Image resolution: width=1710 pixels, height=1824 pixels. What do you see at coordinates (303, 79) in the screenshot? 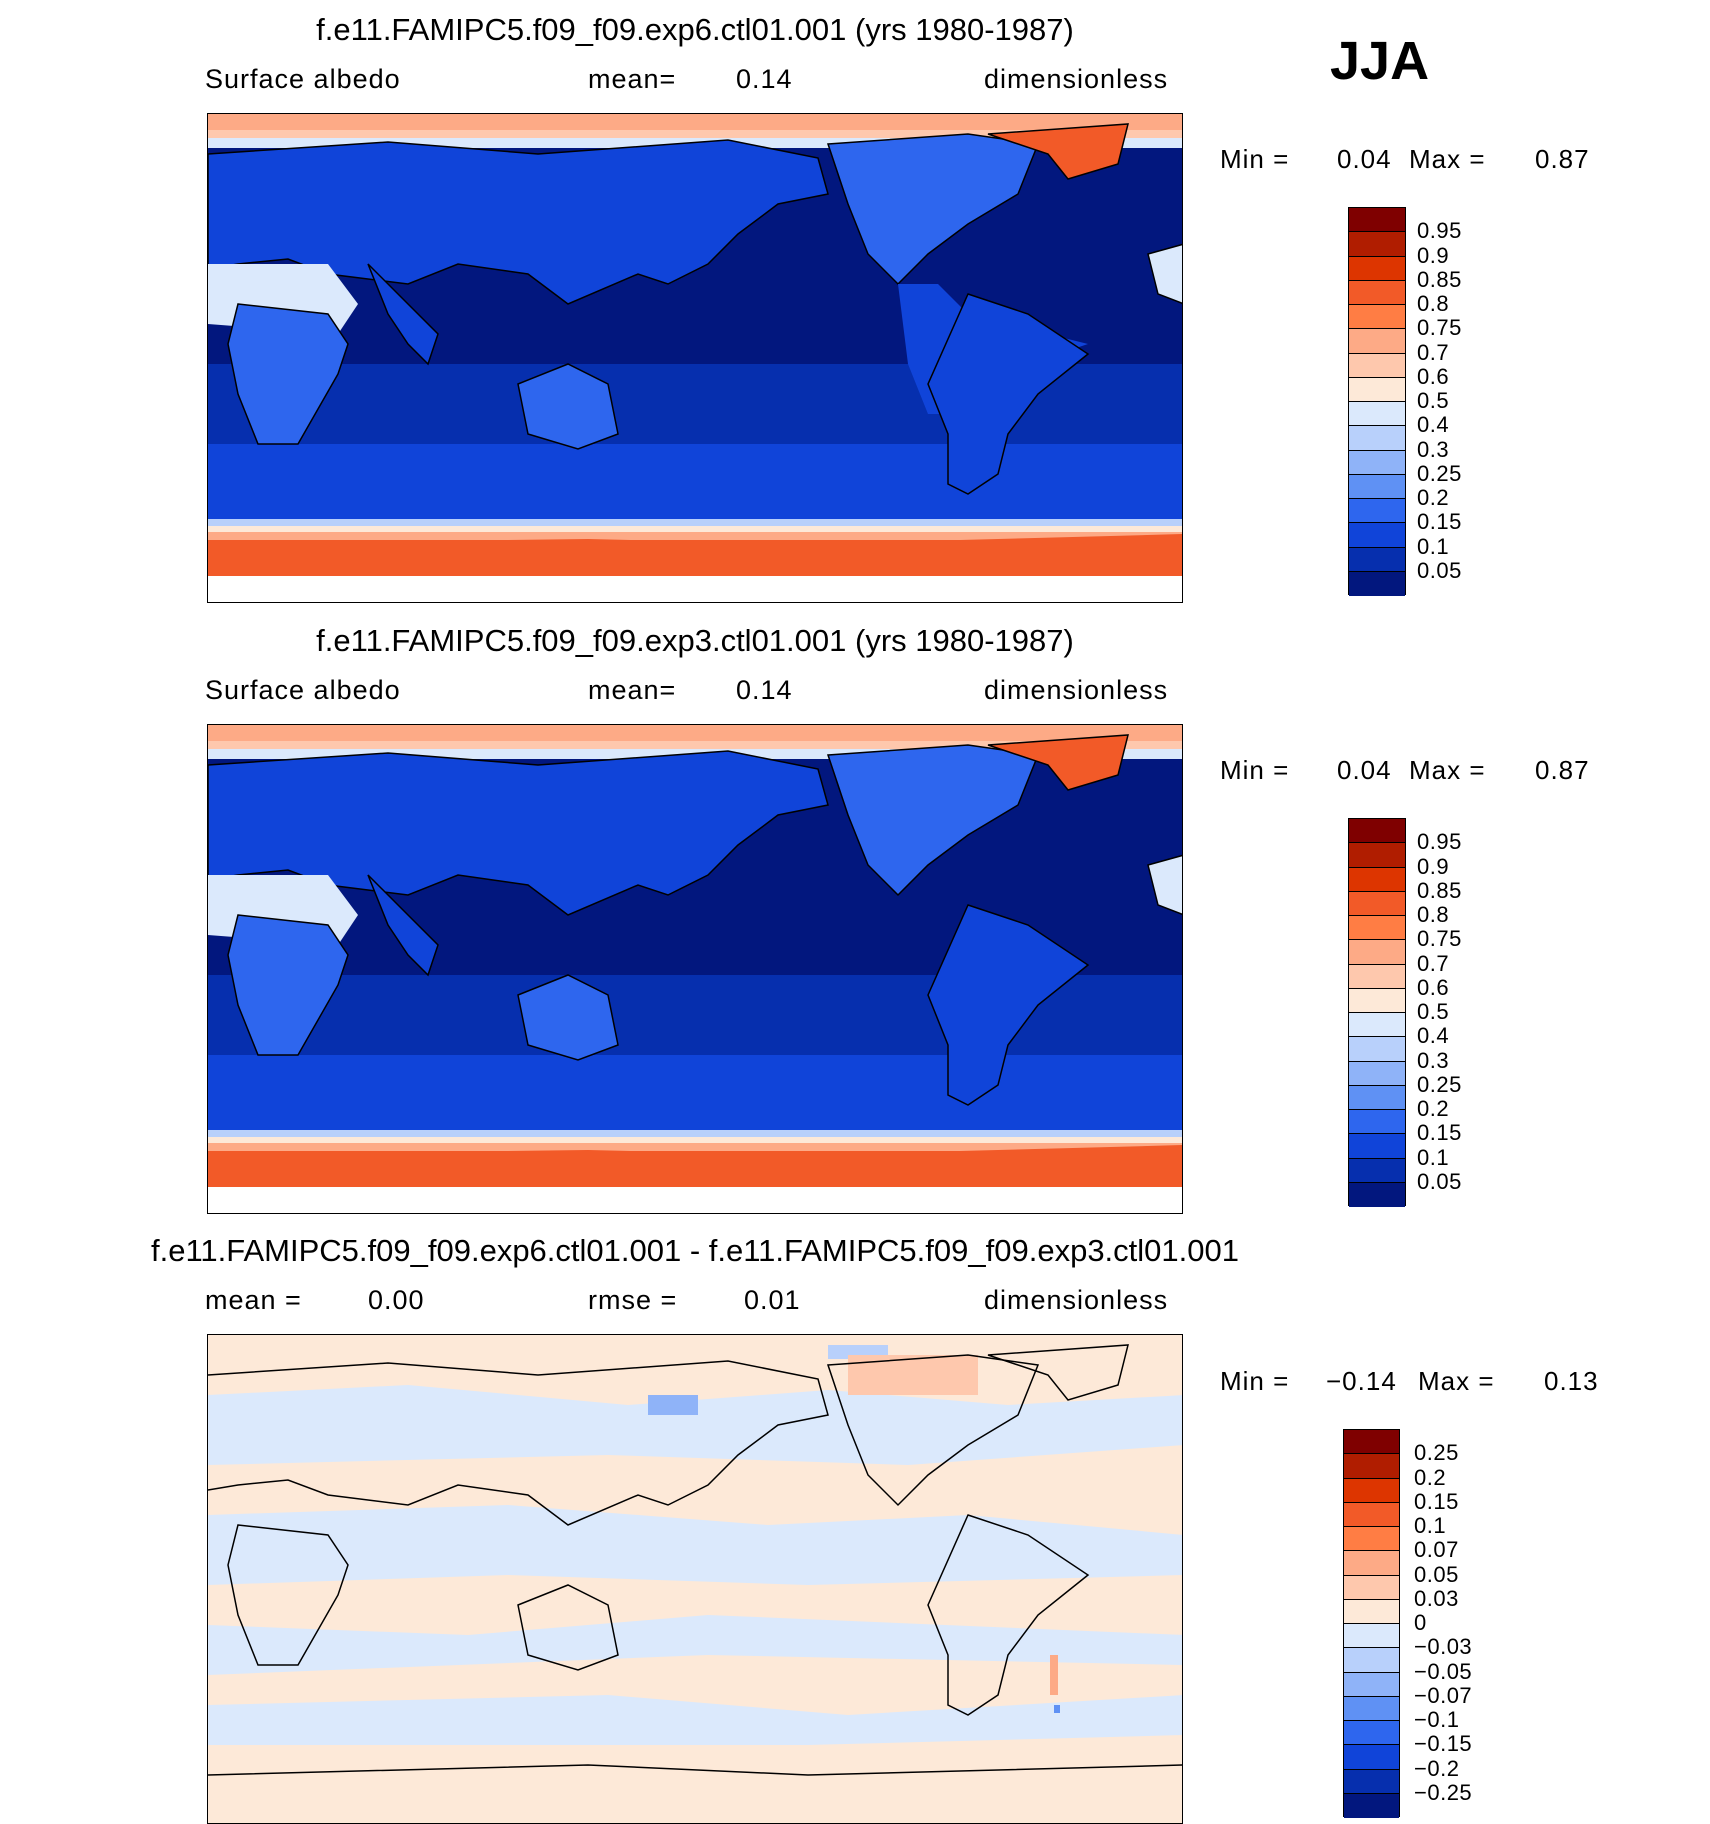
I see `panel-1-field-name: Surface albedo` at bounding box center [303, 79].